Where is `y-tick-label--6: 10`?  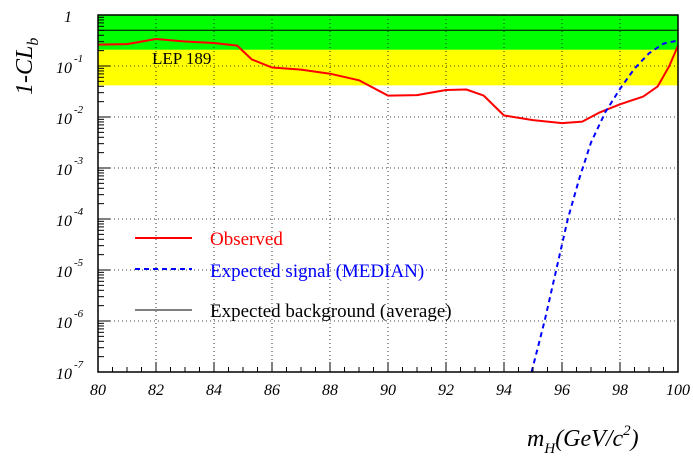
y-tick-label--6: 10 is located at coordinates (64, 323).